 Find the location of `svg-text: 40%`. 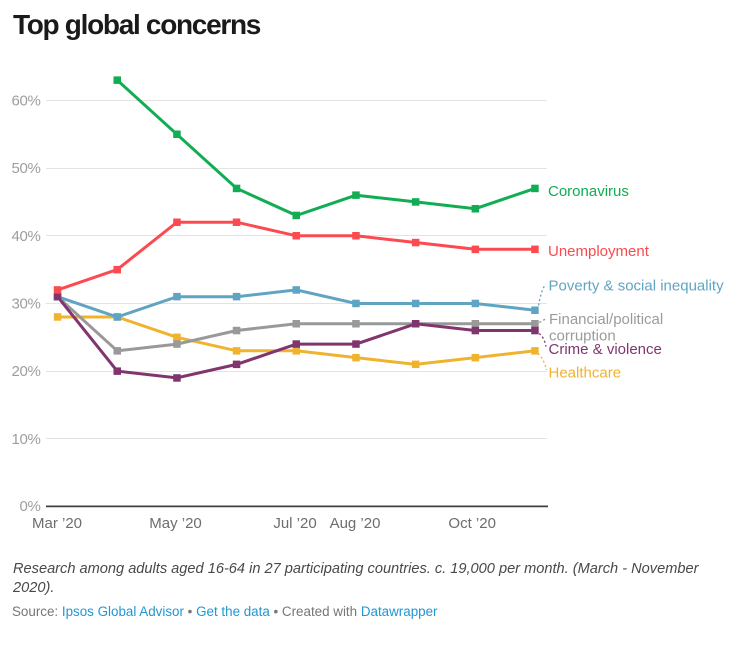

svg-text: 40% is located at coordinates (26, 236).